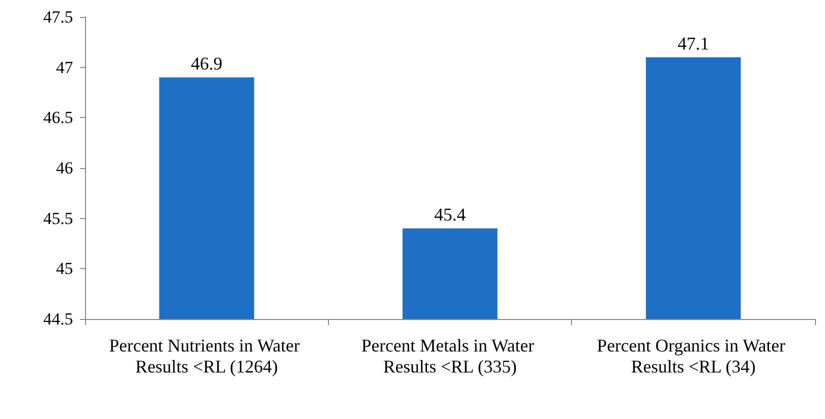  What do you see at coordinates (450, 356) in the screenshot?
I see `x-tick-label: Percent Metals in Water Results <RL (335)` at bounding box center [450, 356].